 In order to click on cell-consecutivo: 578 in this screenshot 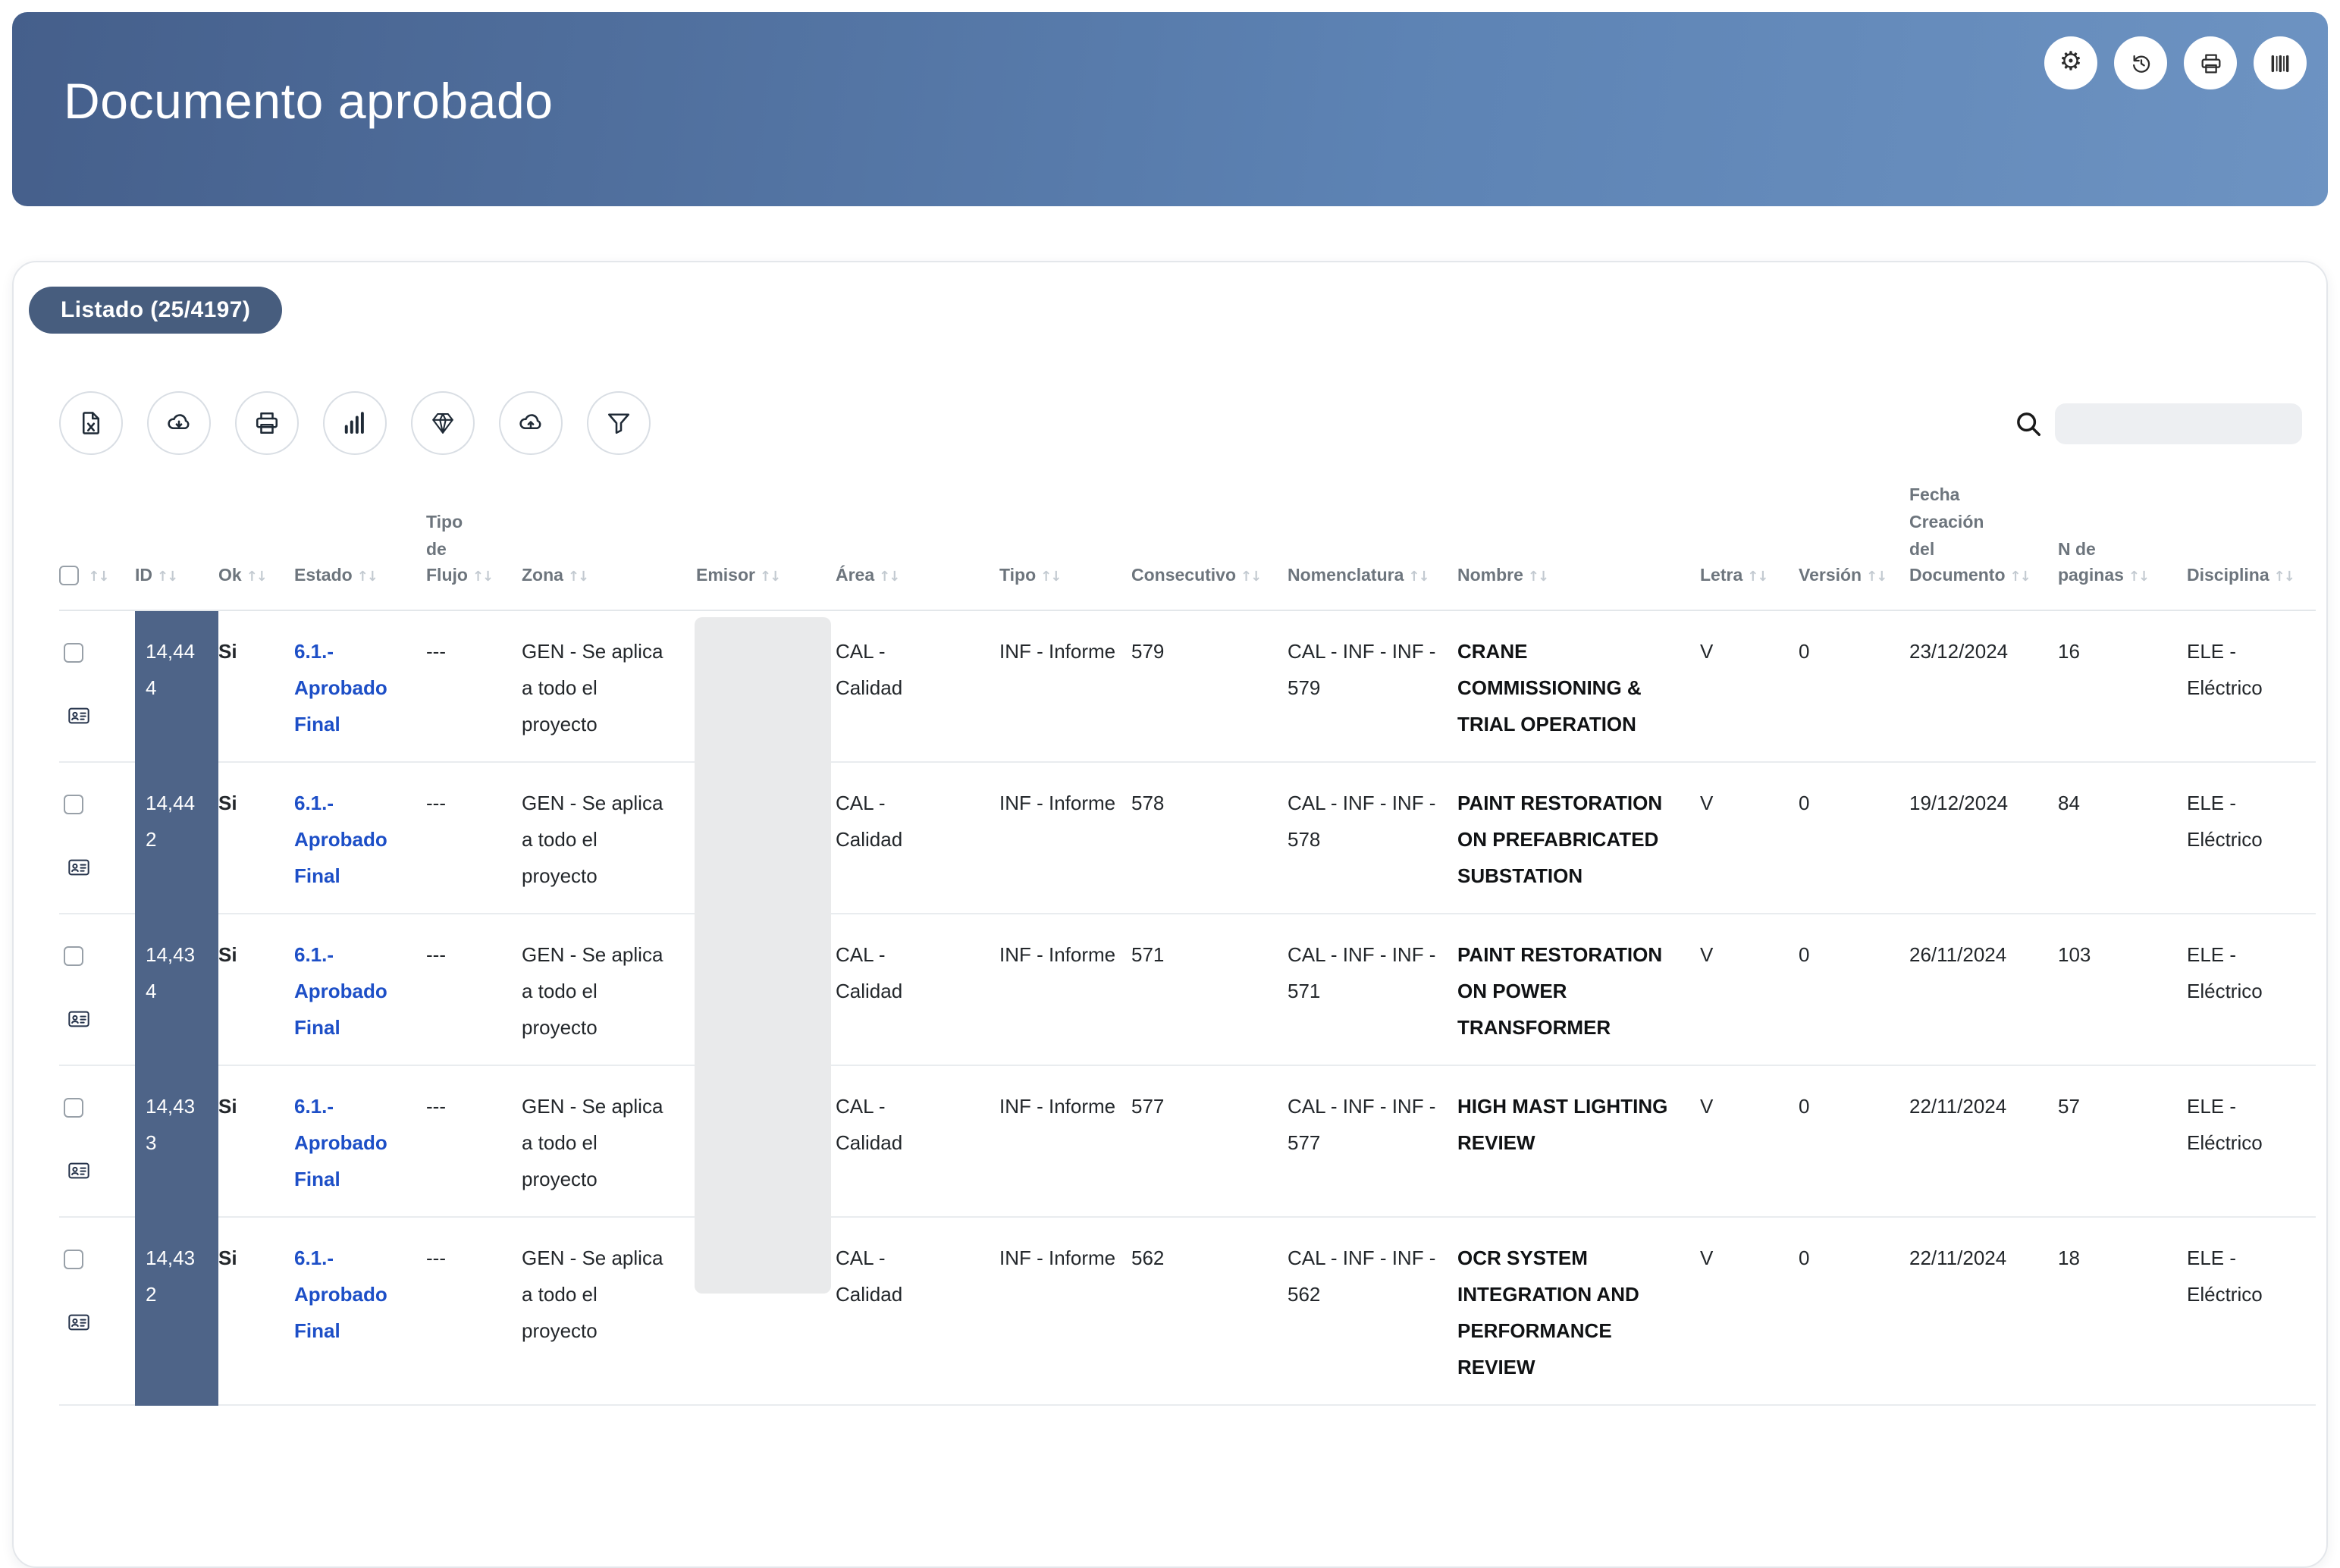, I will do `click(1209, 839)`.